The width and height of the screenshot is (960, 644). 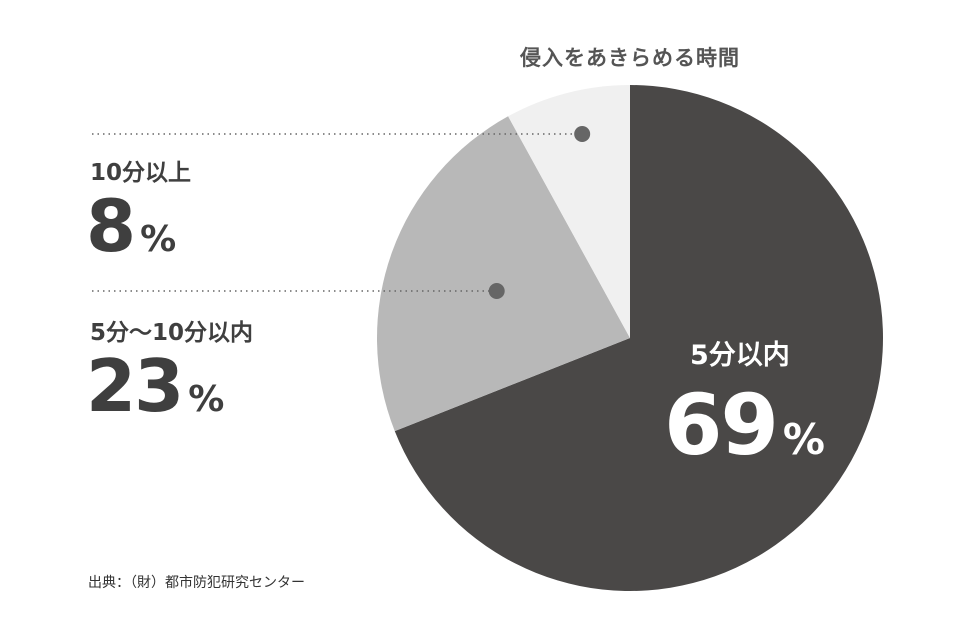 I want to click on slice-value-within-5min: 69%, so click(x=744, y=425).